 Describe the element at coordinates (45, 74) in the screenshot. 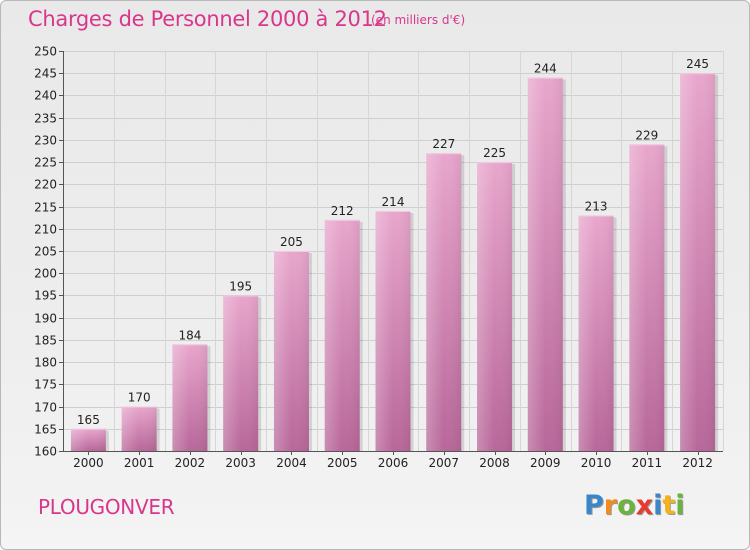

I see `y-tick-label: 245` at that location.